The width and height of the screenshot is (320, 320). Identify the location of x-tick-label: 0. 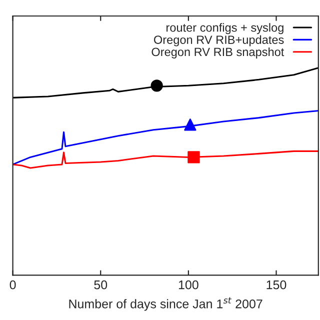
(13, 285).